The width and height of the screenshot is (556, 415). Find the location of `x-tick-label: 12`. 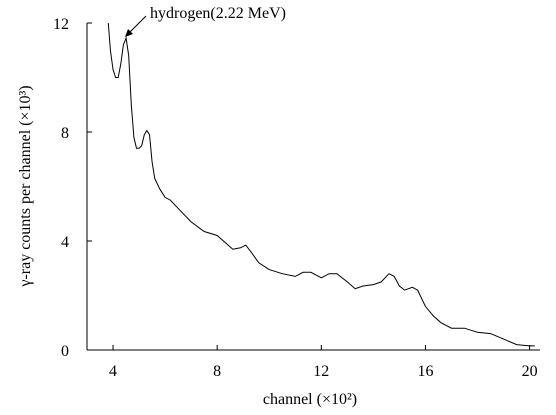

x-tick-label: 12 is located at coordinates (321, 371).